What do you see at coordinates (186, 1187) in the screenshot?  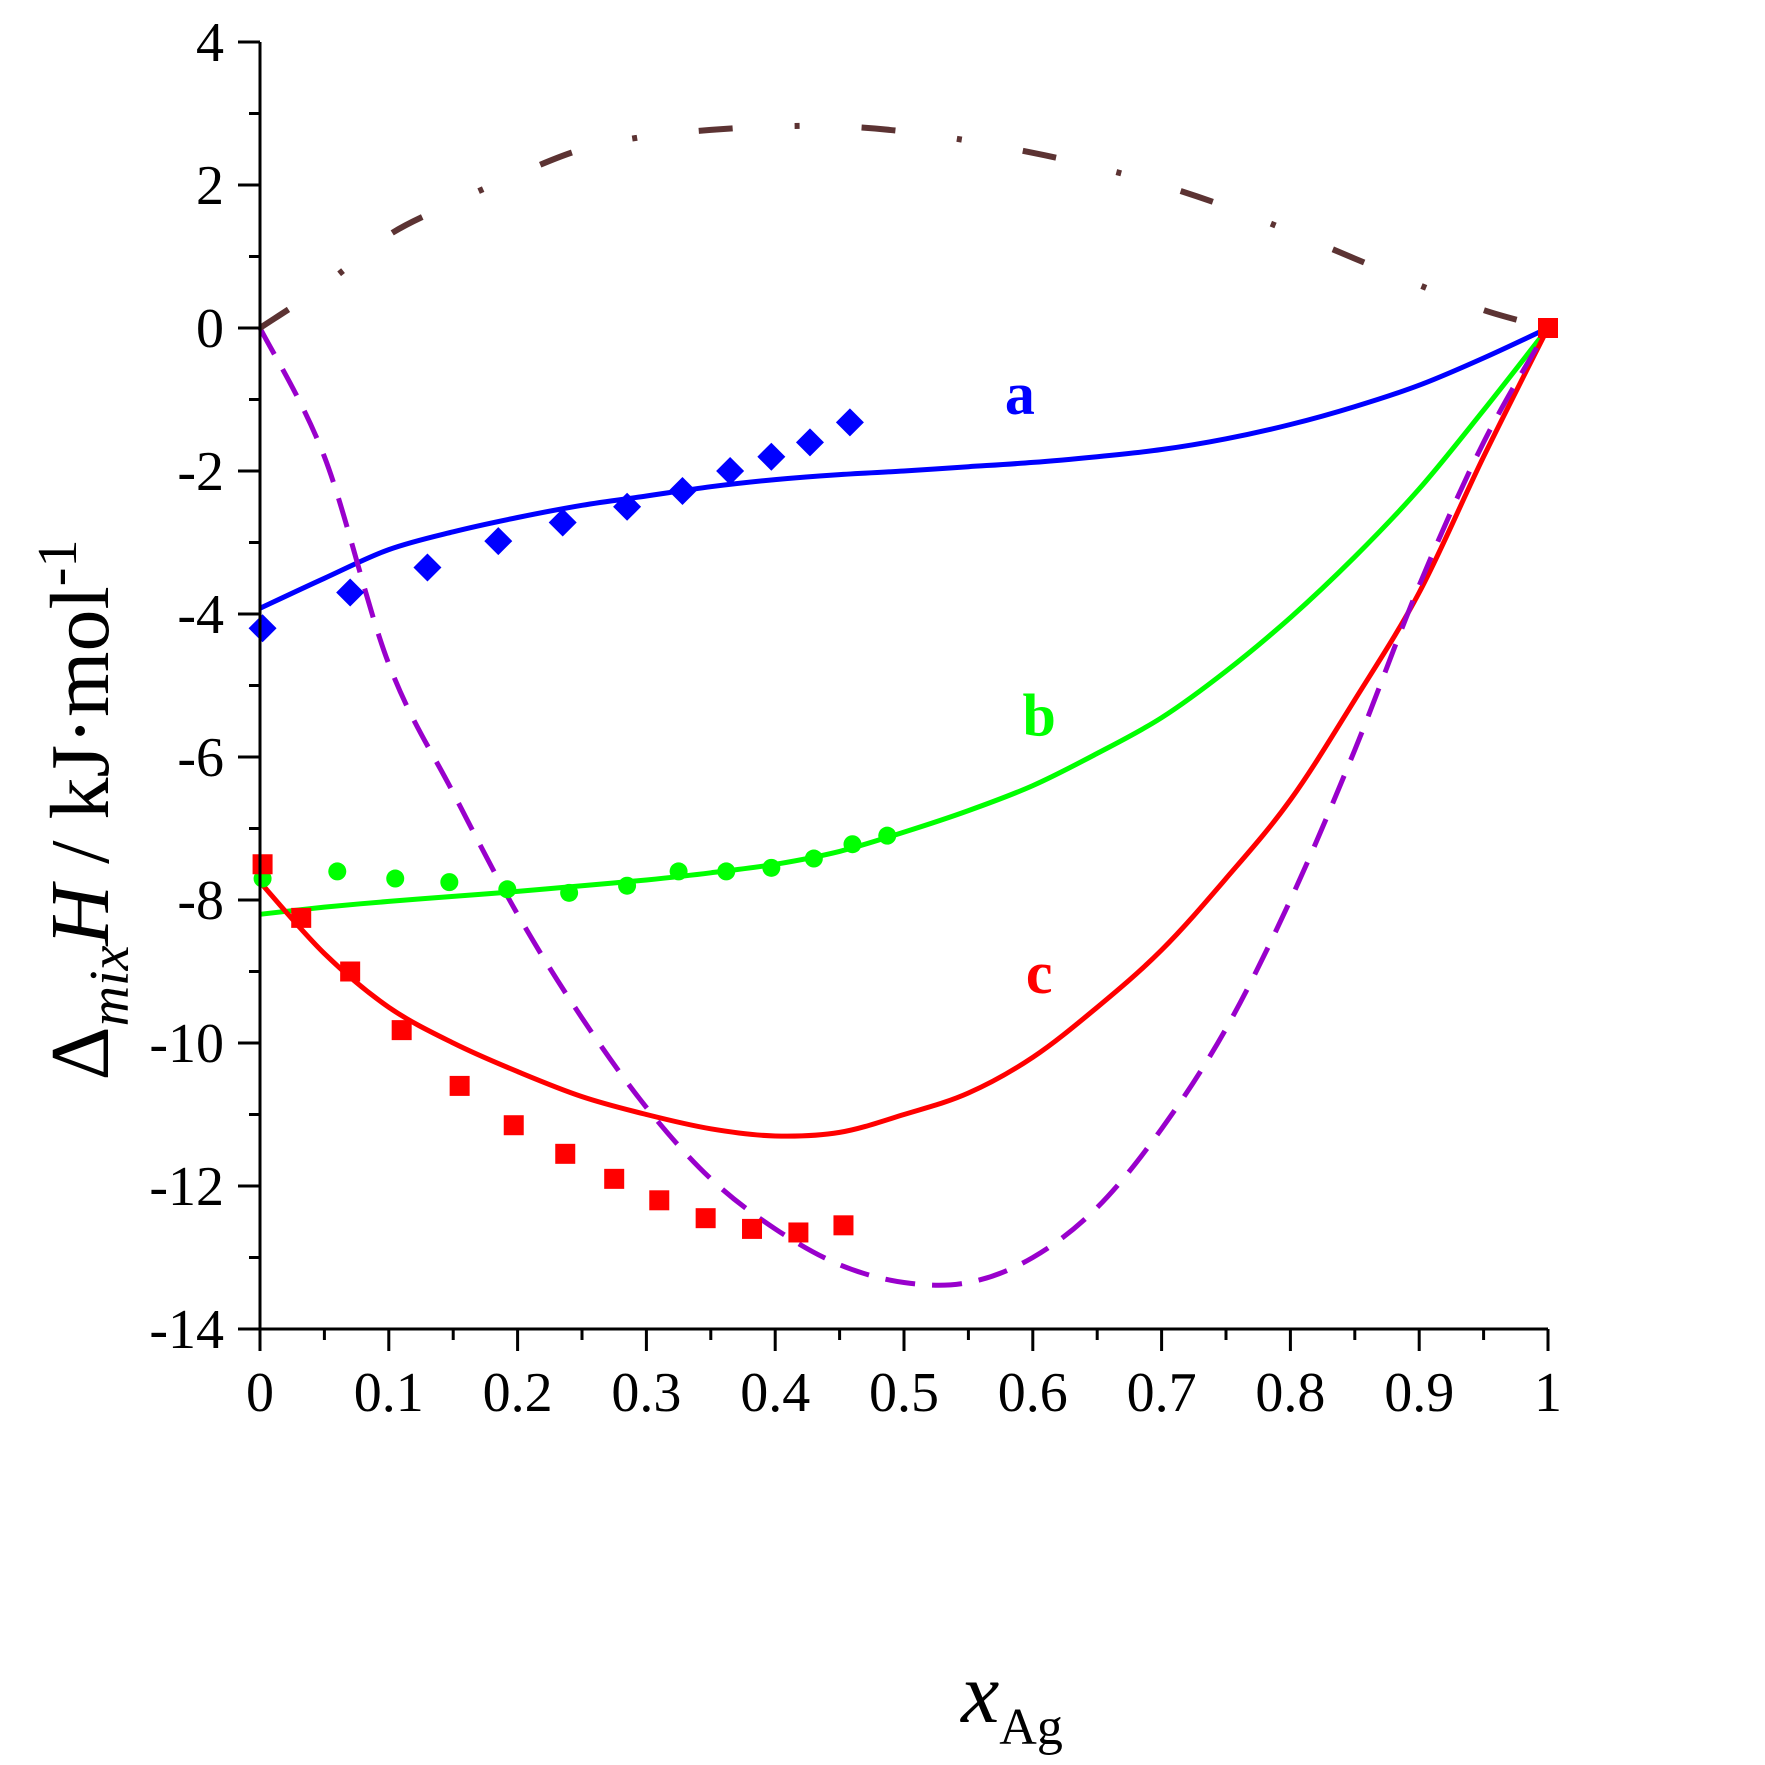 I see `y-tick-label-8: -12` at bounding box center [186, 1187].